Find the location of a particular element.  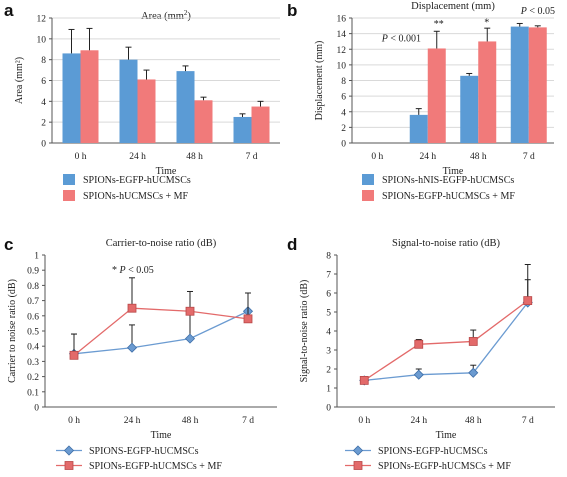

chart-title: Displacement (mm) is located at coordinates (453, 6).